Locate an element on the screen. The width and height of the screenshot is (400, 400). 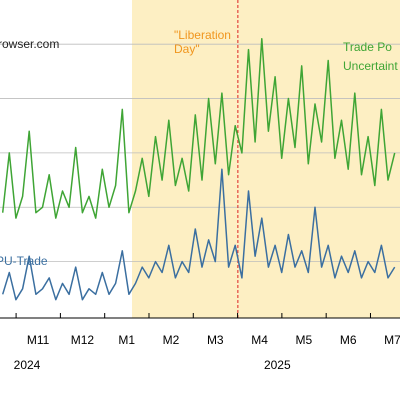
series-label: Trade Po is located at coordinates (367, 47).